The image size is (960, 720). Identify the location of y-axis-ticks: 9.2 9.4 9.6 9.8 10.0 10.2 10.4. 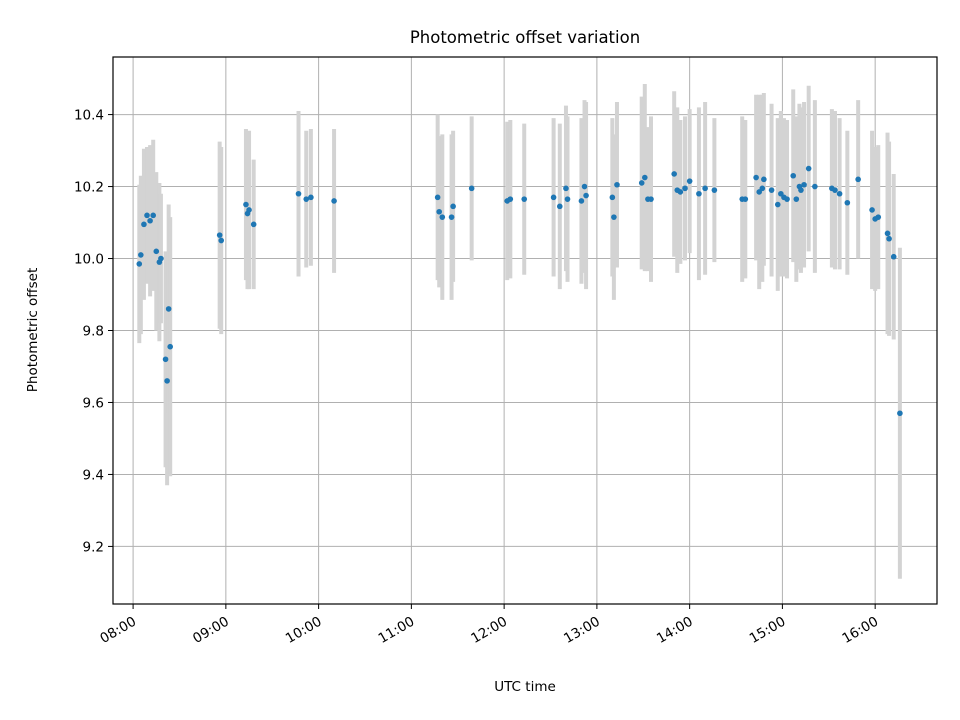
(93, 331).